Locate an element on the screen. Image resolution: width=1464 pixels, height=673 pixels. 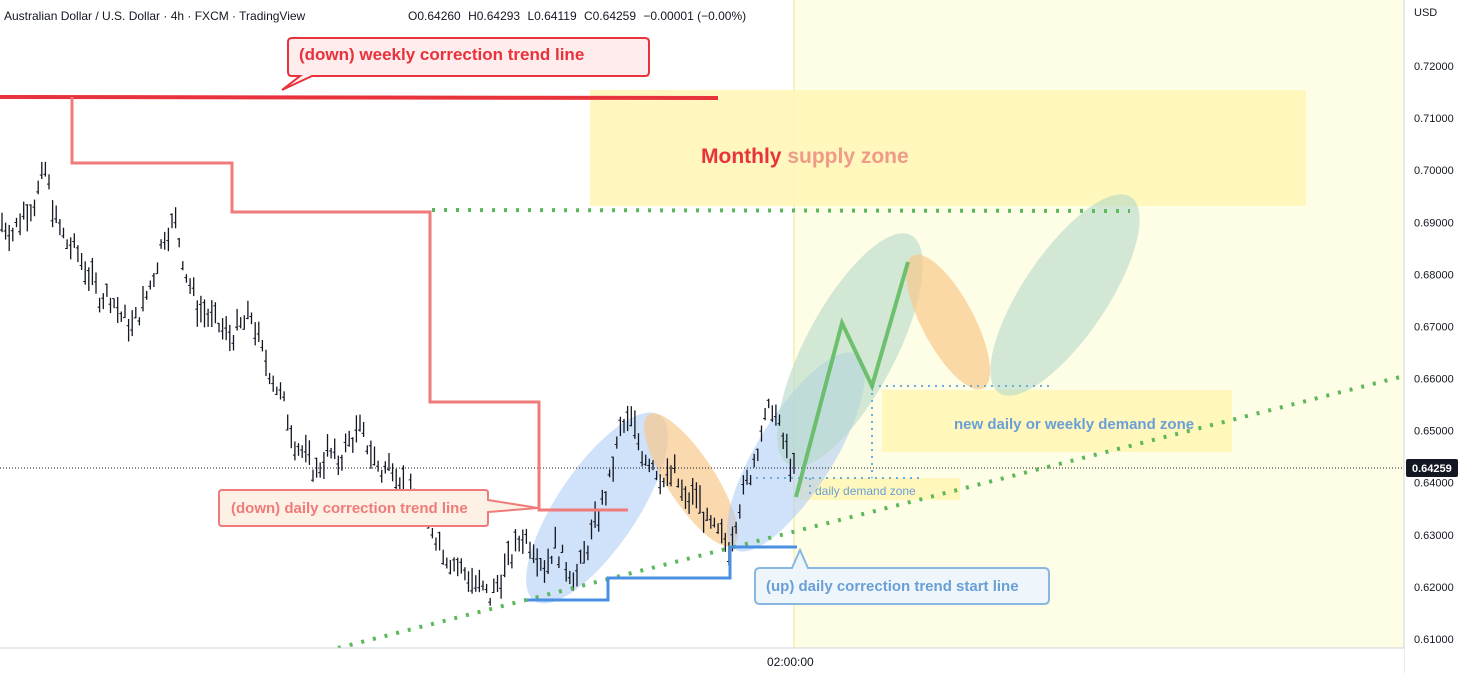
daily-down-callout-text: (down) daily correction trend line is located at coordinates (349, 508).